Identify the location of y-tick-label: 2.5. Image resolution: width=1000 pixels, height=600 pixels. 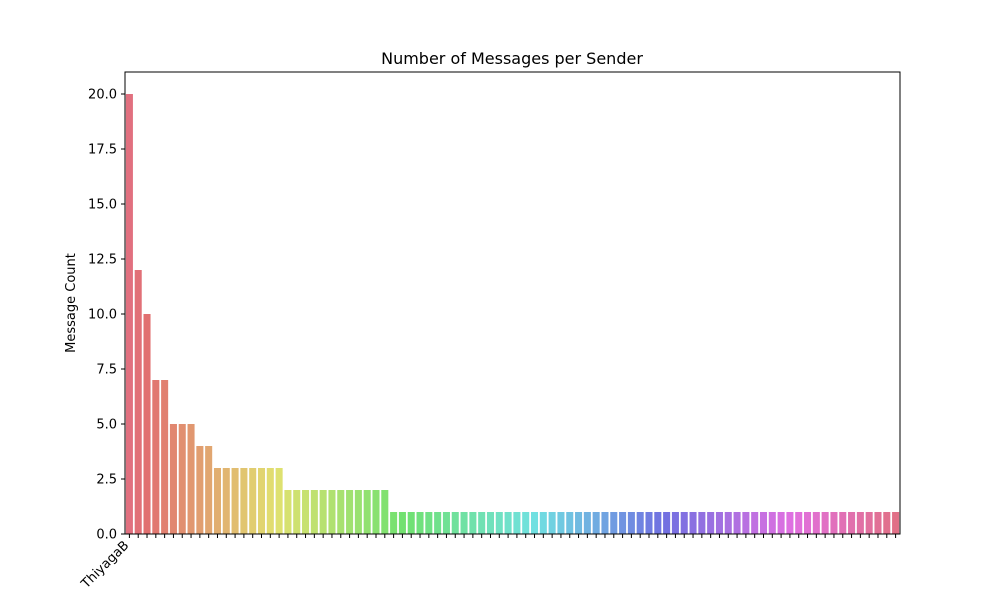
(106, 480).